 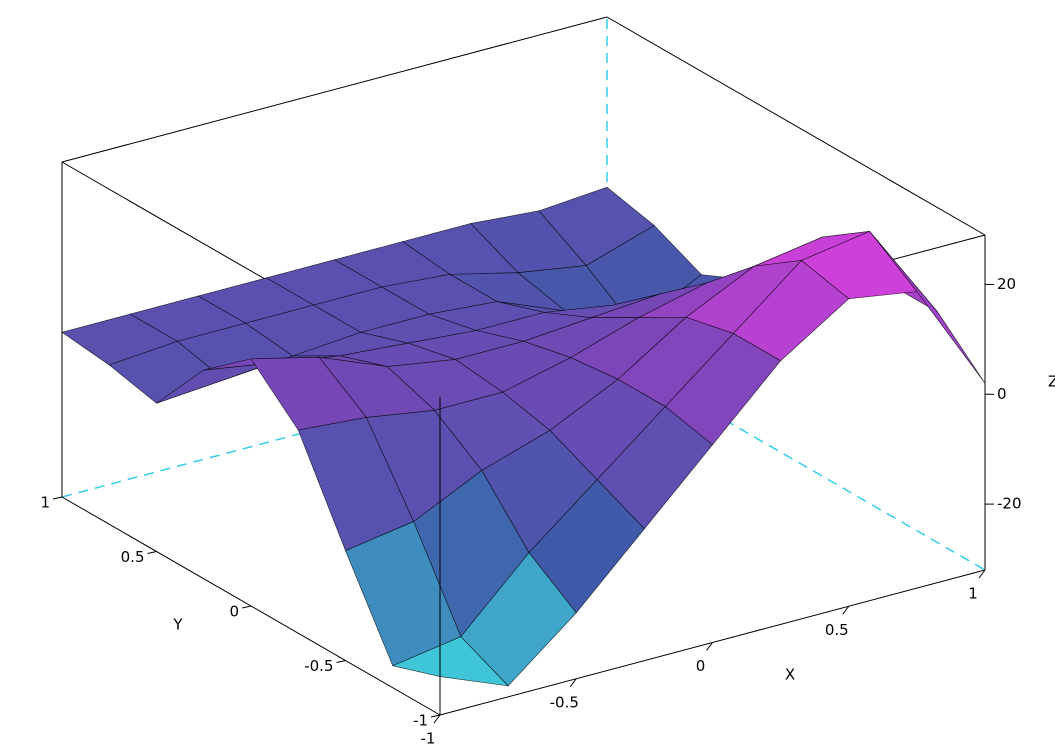 I want to click on x-tick-label: -0.5, so click(x=564, y=702).